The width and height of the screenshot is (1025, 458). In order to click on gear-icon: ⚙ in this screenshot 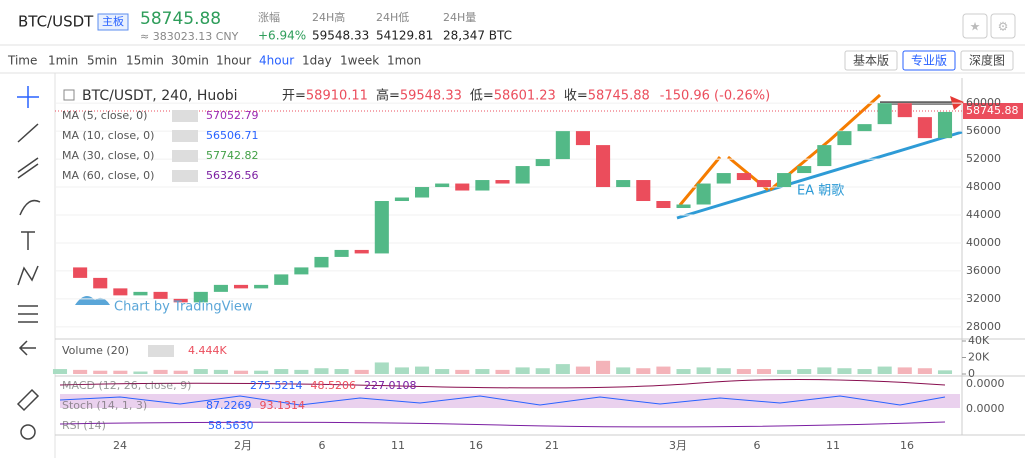, I will do `click(1003, 27)`.